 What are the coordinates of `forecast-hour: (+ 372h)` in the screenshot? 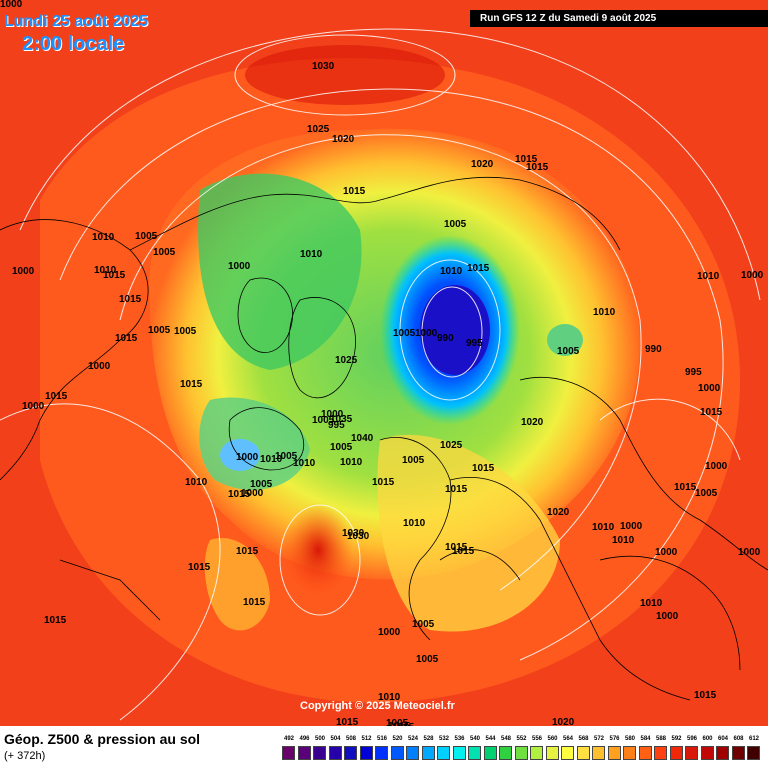 It's located at (25, 756).